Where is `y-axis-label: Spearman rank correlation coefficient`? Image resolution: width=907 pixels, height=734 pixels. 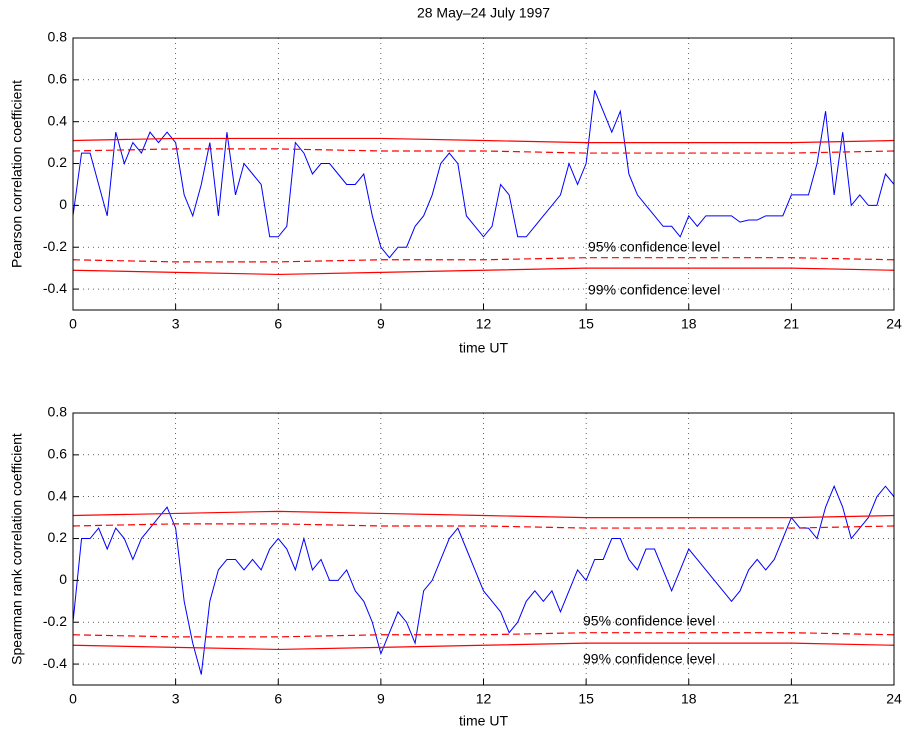
y-axis-label: Spearman rank correlation coefficient is located at coordinates (17, 549).